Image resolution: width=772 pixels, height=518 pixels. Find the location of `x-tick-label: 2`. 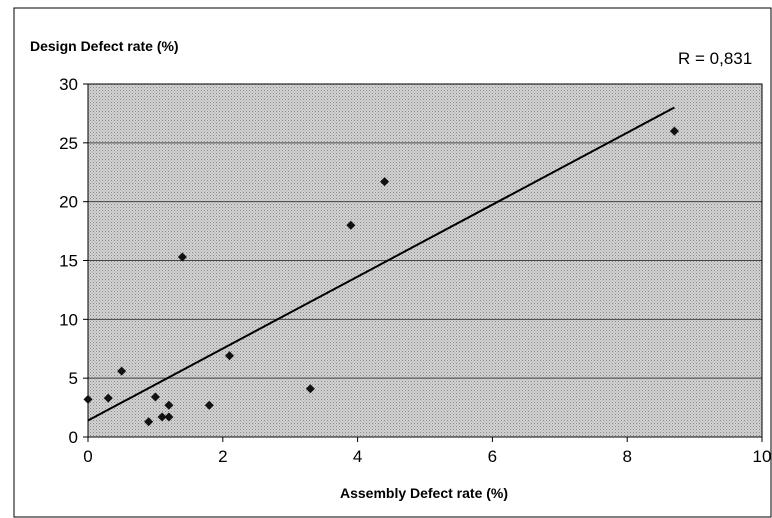

x-tick-label: 2 is located at coordinates (222, 456).